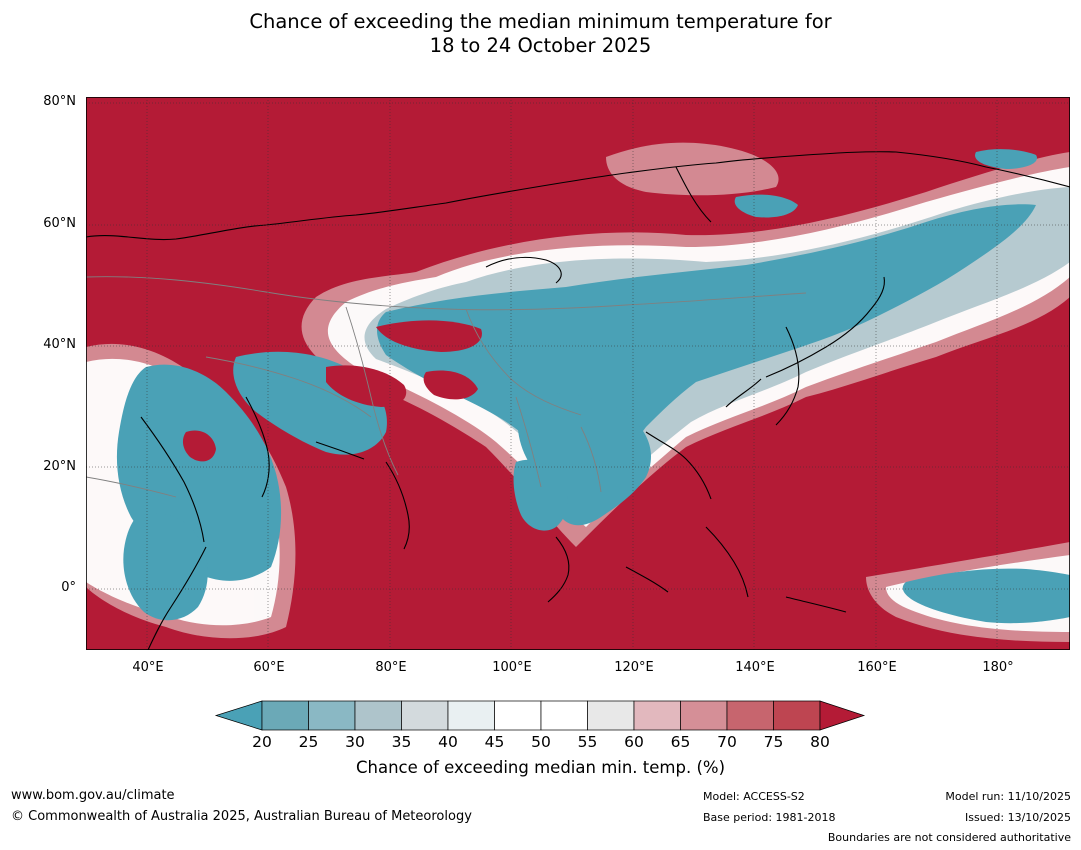  What do you see at coordinates (355, 741) in the screenshot?
I see `colorbar-tick-label: 30` at bounding box center [355, 741].